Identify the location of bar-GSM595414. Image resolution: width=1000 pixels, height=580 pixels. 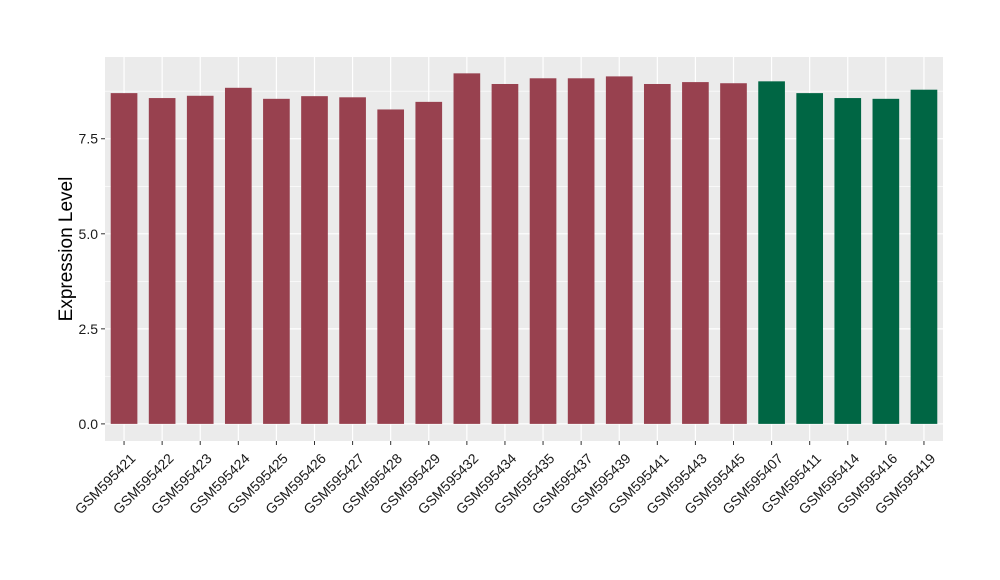
(848, 261).